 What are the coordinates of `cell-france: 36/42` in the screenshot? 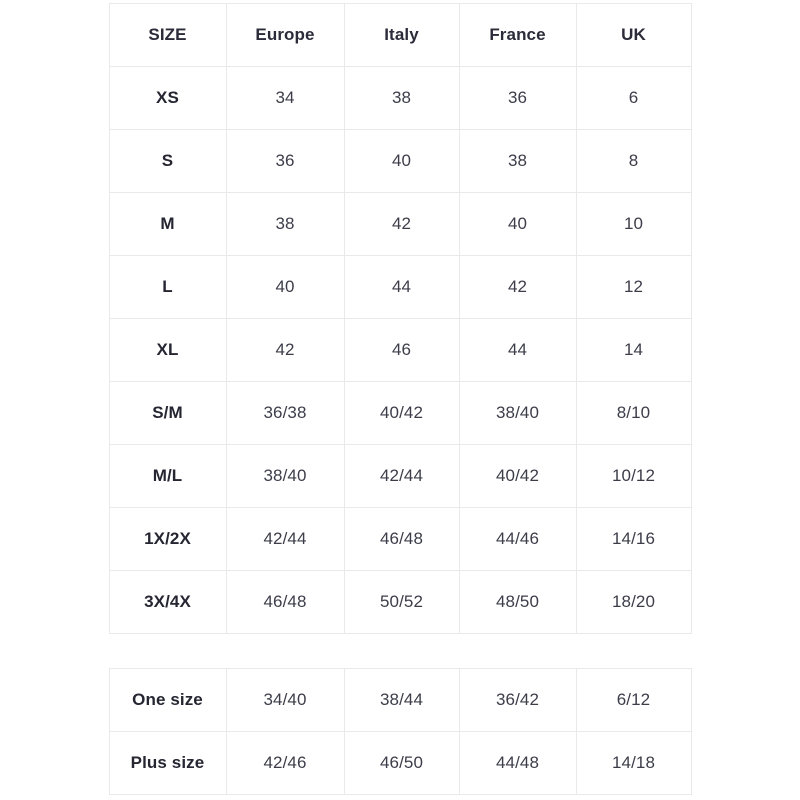 It's located at (517, 700).